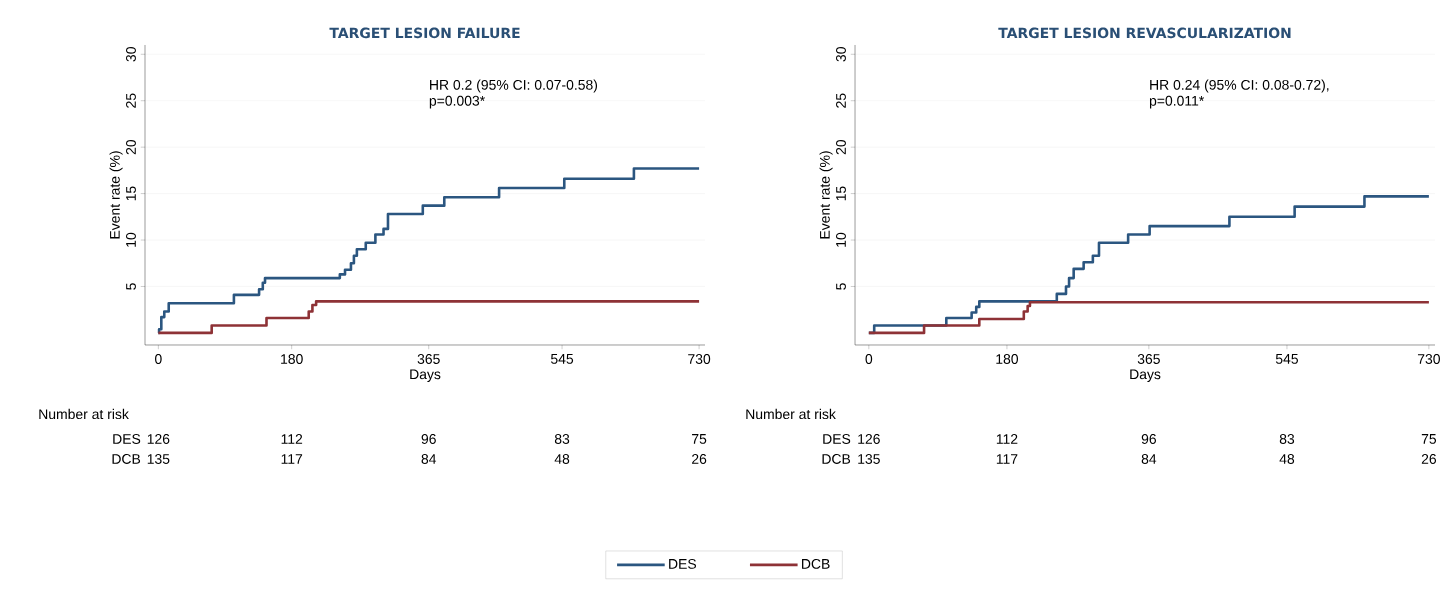 The height and width of the screenshot is (590, 1448). Describe the element at coordinates (1239, 86) in the screenshot. I see `annotation: HR 0.24 (95% CI: 0.08-0.72),` at that location.